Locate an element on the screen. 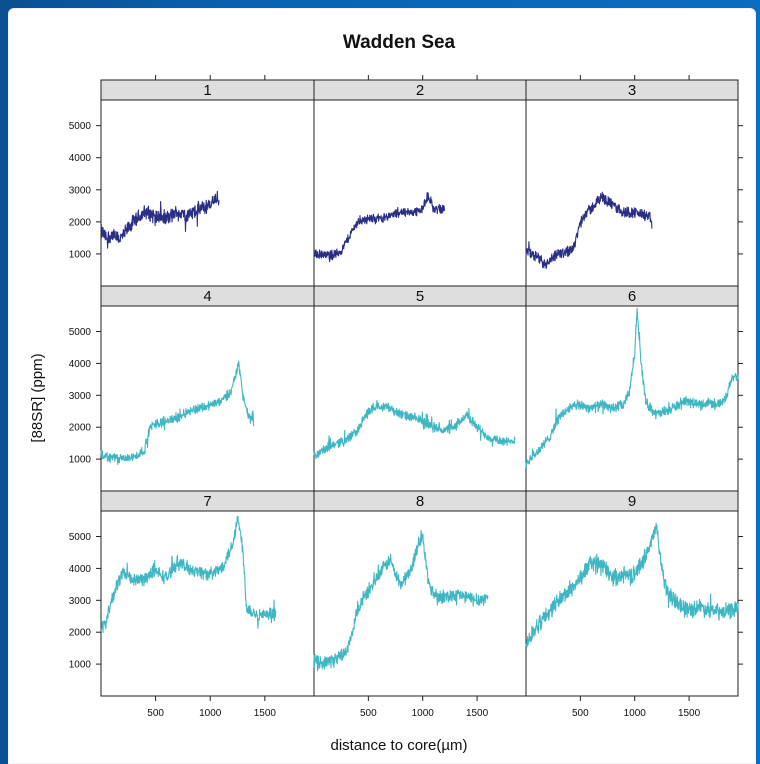 This screenshot has height=764, width=760. panel-5: 5 is located at coordinates (420, 388).